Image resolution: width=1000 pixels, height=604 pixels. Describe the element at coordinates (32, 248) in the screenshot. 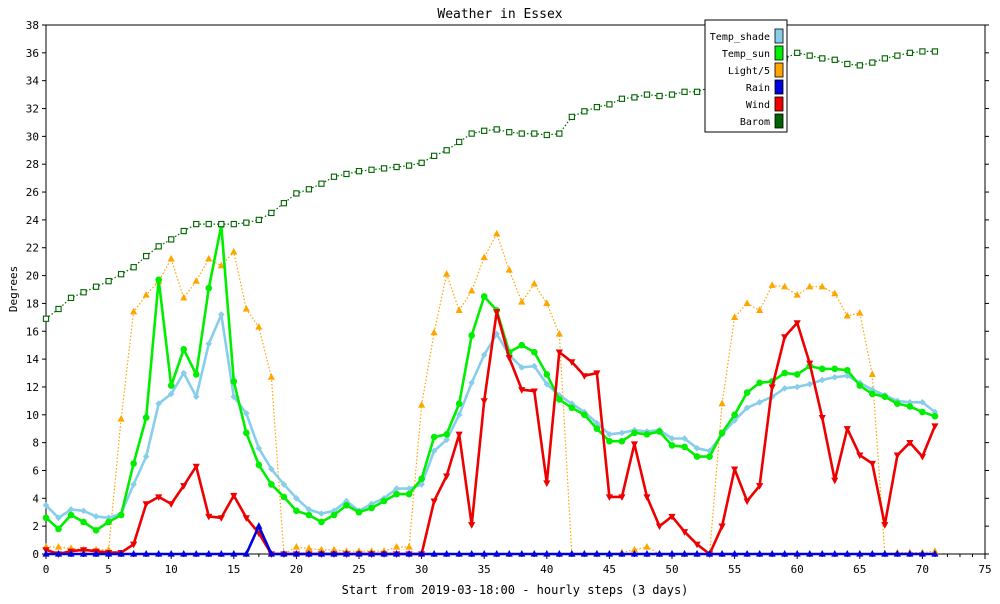

I see `y-tick-label: 22` at that location.